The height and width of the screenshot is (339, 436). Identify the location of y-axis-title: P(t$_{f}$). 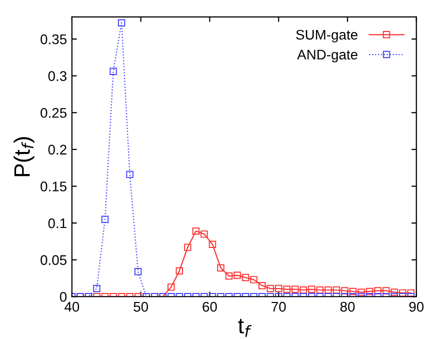
(24, 156).